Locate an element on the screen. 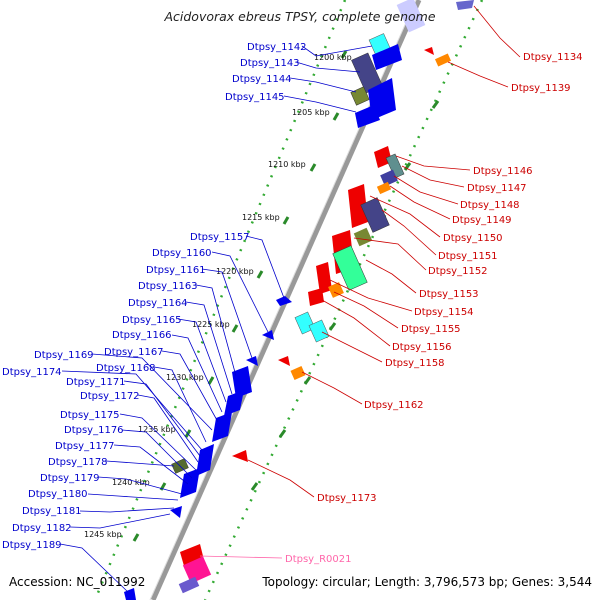  gene-1144-box is located at coordinates (360, 96).